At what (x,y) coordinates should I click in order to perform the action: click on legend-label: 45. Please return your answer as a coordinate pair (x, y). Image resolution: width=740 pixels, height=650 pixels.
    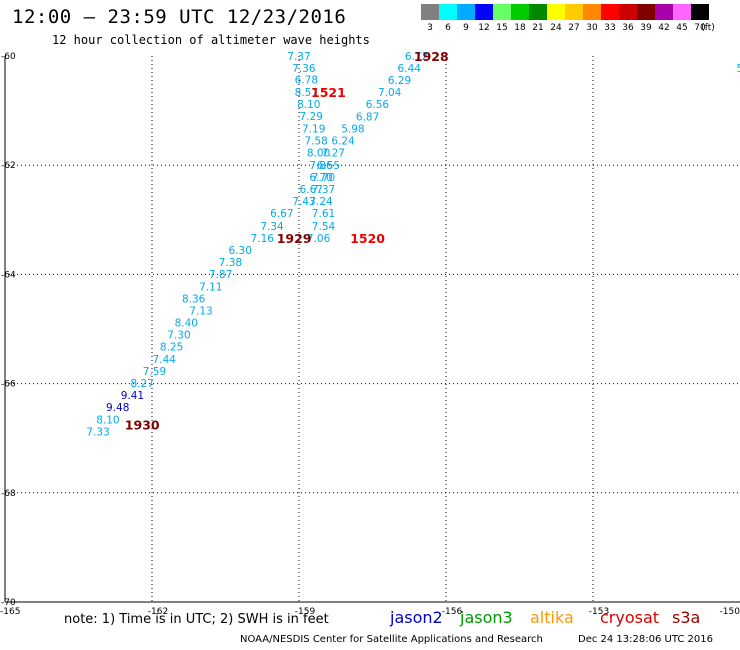
    Looking at the image, I should click on (682, 28).